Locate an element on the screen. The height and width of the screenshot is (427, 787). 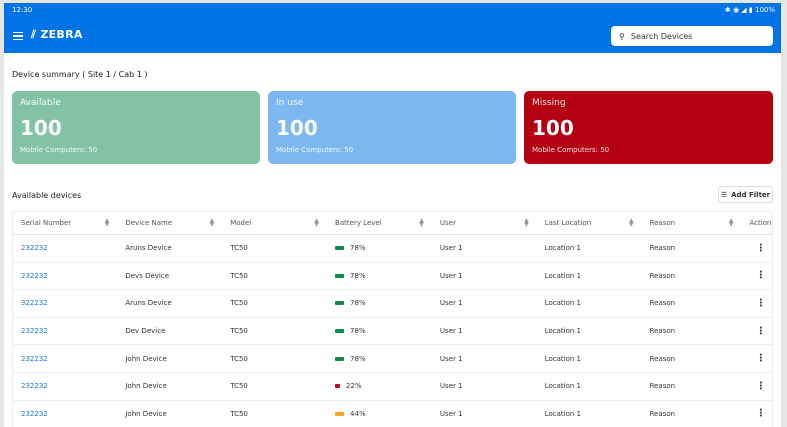
add-filter-button: ☰ Add Filter is located at coordinates (745, 194).